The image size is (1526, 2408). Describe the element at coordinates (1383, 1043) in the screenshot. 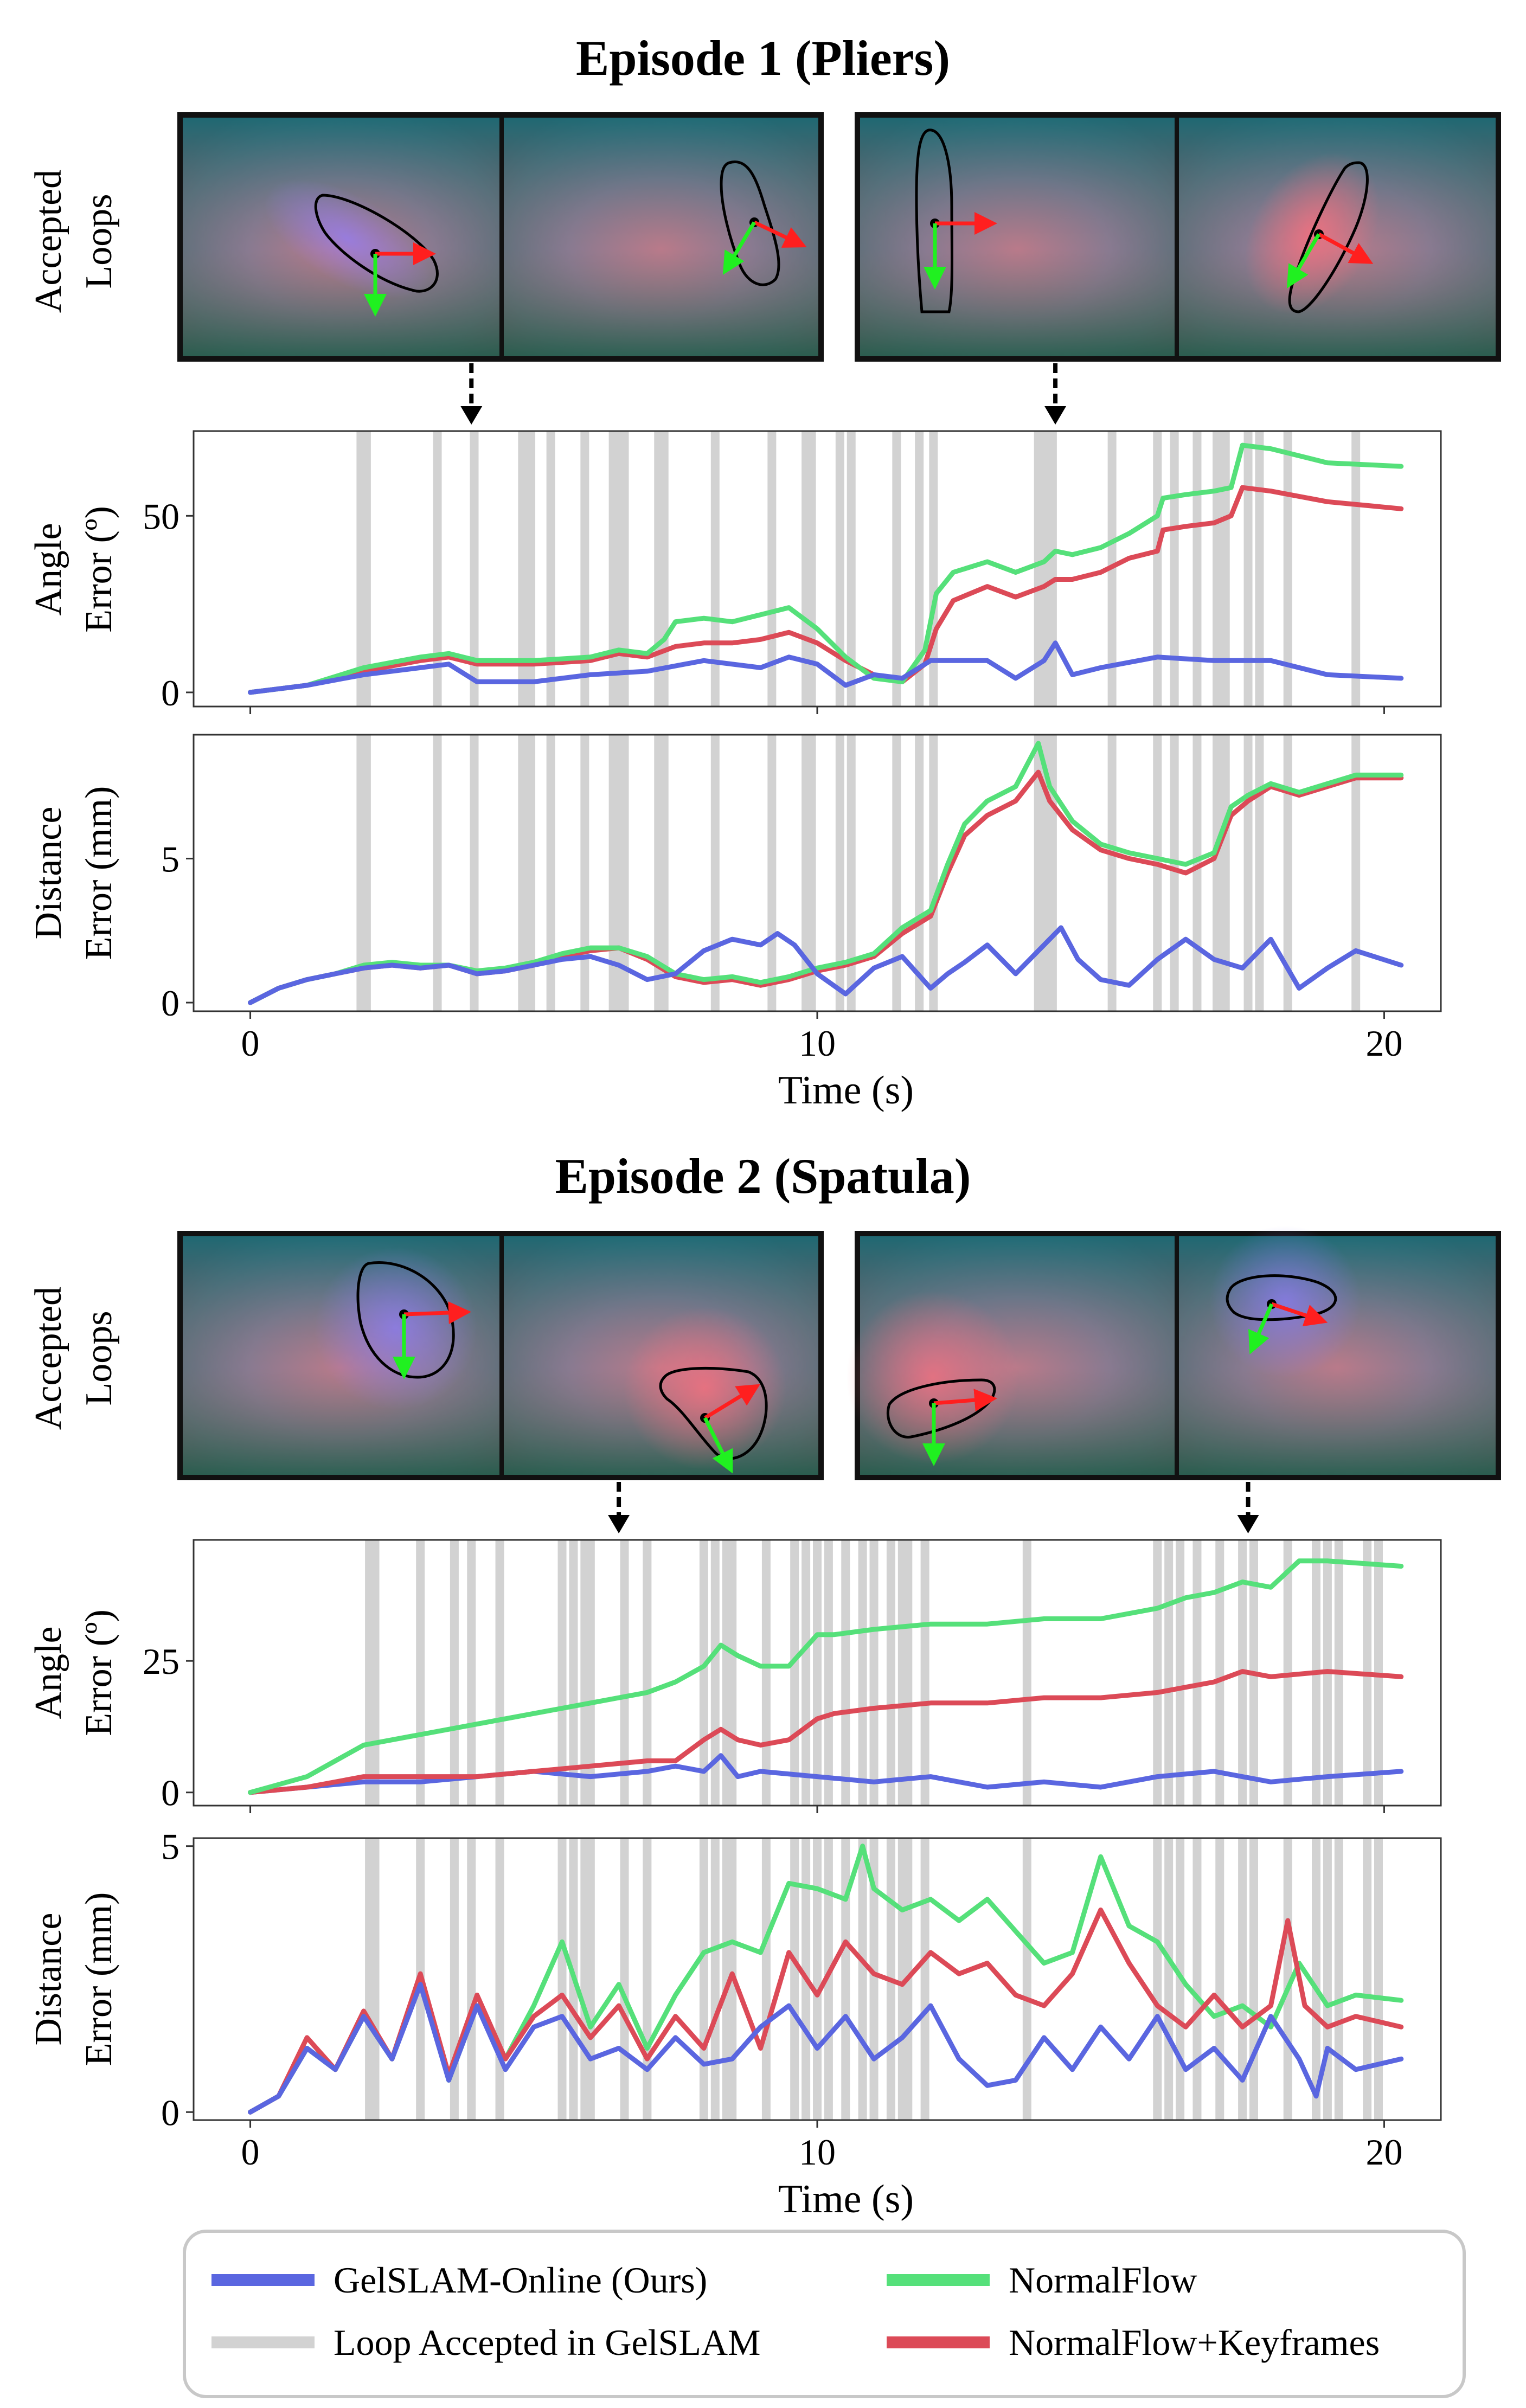

I see `x-tick-label: 20` at that location.